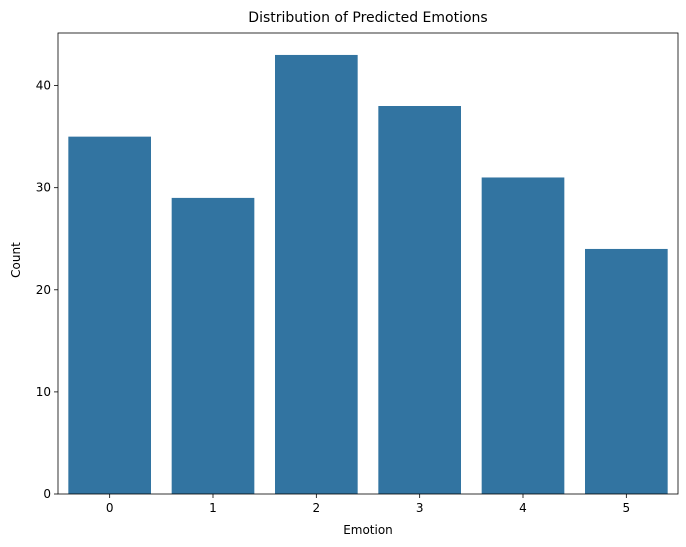 The height and width of the screenshot is (547, 686). Describe the element at coordinates (110, 508) in the screenshot. I see `x-tick-label: 0` at that location.